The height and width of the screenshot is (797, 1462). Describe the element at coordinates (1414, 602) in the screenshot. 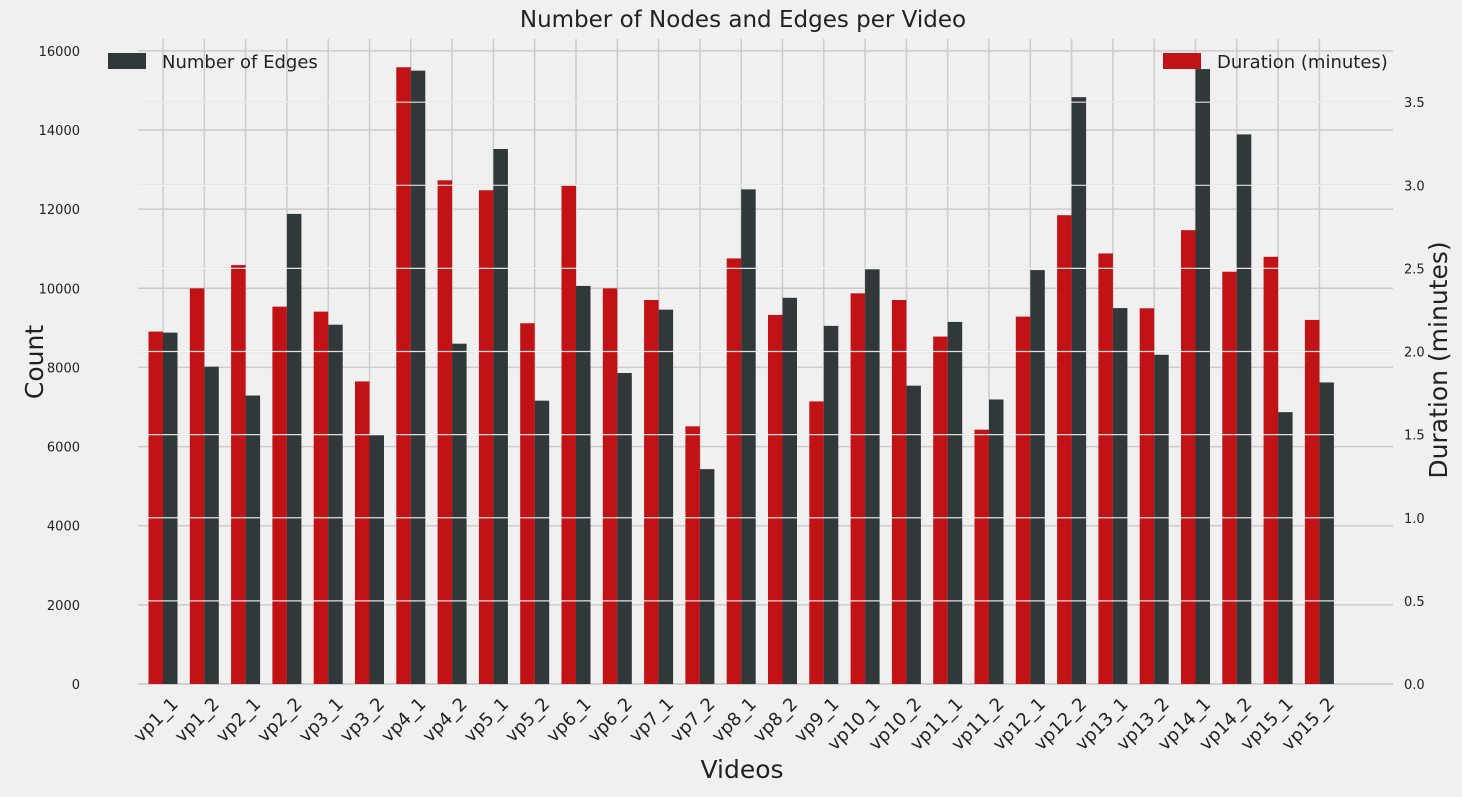

I see `y2-tick-label: 0.5` at that location.